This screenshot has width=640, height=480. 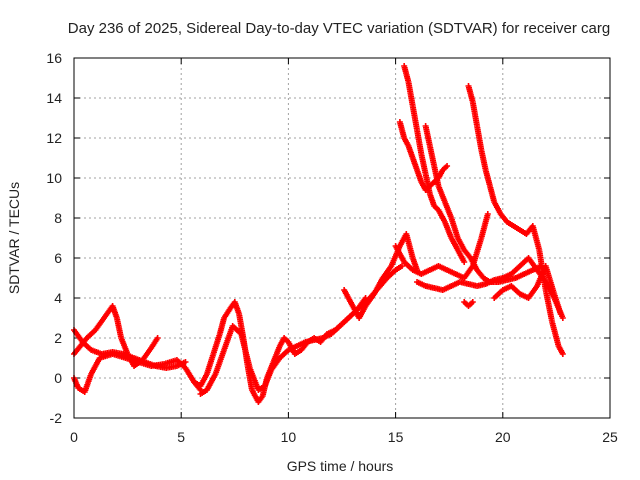 I want to click on series-track-a, so click(x=116, y=336).